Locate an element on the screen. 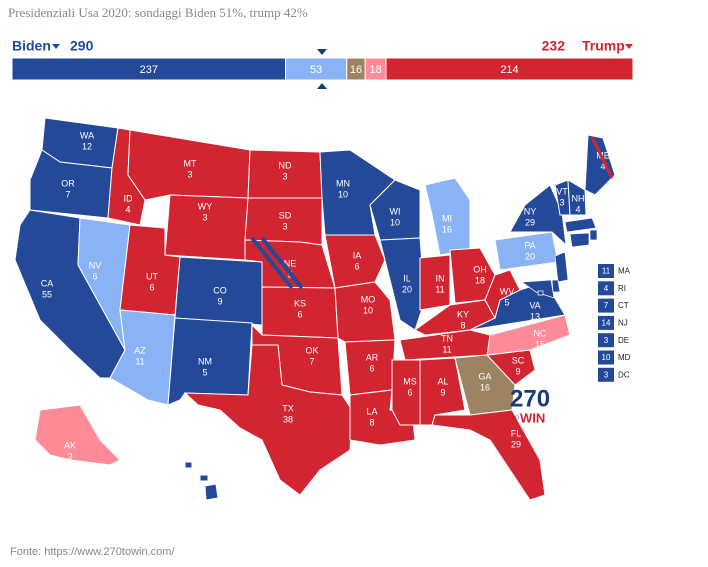 The height and width of the screenshot is (567, 708). state-votes: 29 is located at coordinates (530, 222).